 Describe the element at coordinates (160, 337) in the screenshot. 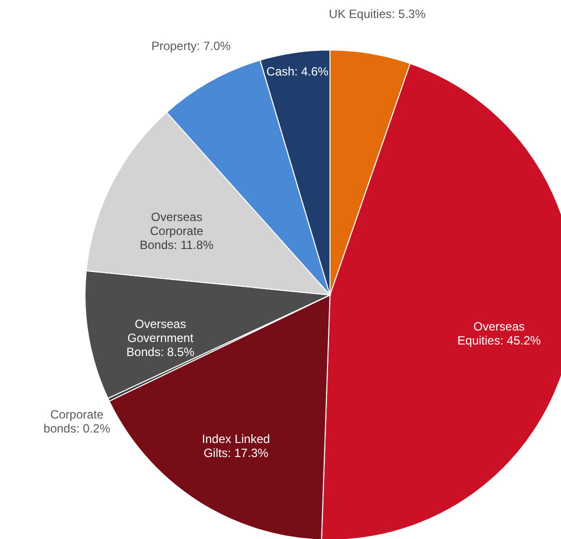

I see `slice-label: Overseas Government Bonds: 8.5%` at that location.